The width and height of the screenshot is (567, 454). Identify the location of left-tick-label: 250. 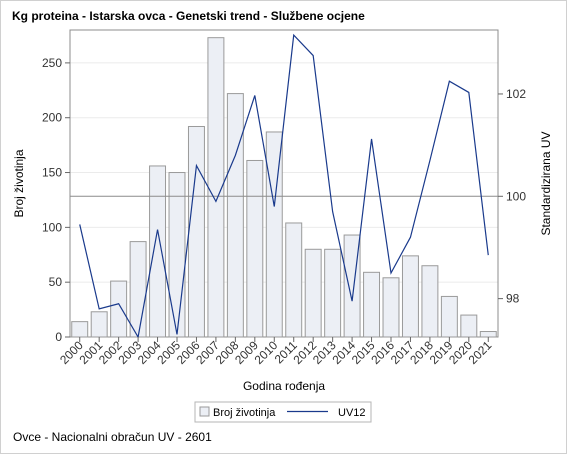
(52, 63).